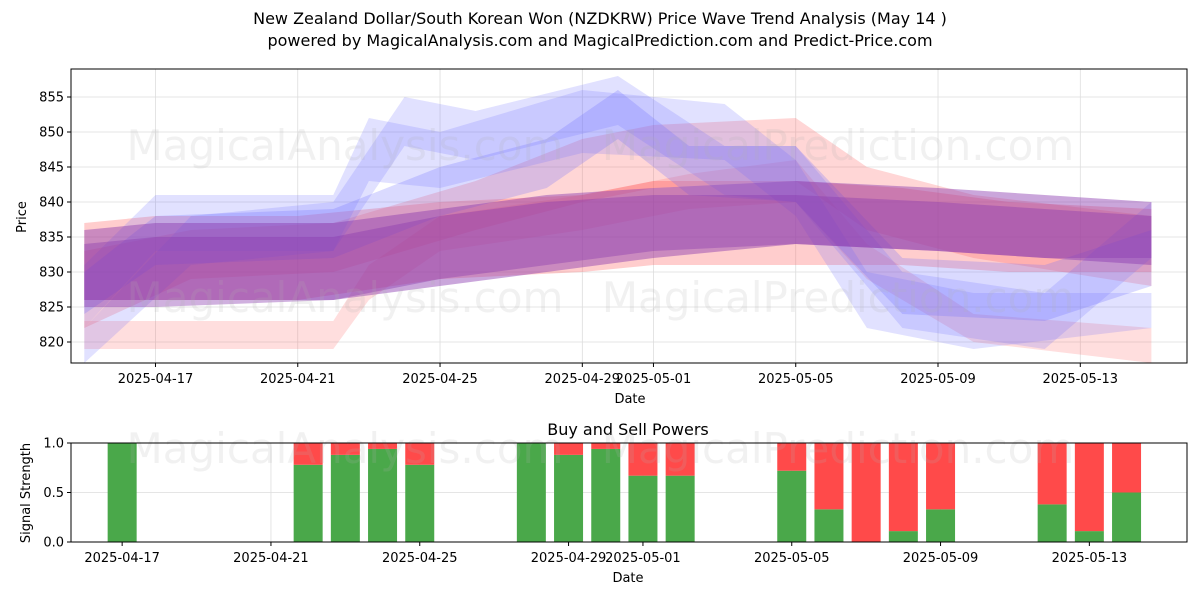 Image resolution: width=1200 pixels, height=600 pixels. Describe the element at coordinates (53, 444) in the screenshot. I see `signal-y-tick-label: 1.0` at that location.